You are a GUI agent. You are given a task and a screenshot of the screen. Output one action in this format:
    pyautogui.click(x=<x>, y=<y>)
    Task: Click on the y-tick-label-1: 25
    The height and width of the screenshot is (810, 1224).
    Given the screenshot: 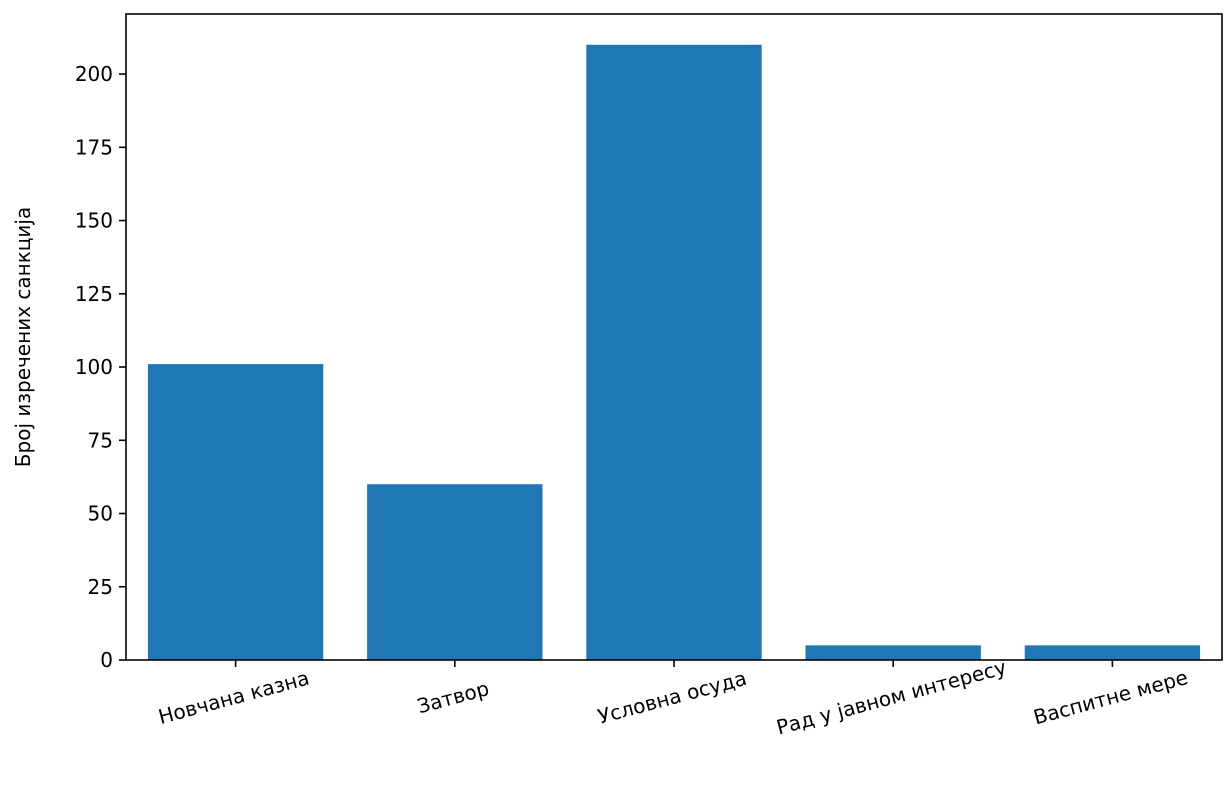 What is the action you would take?
    pyautogui.click(x=100, y=587)
    